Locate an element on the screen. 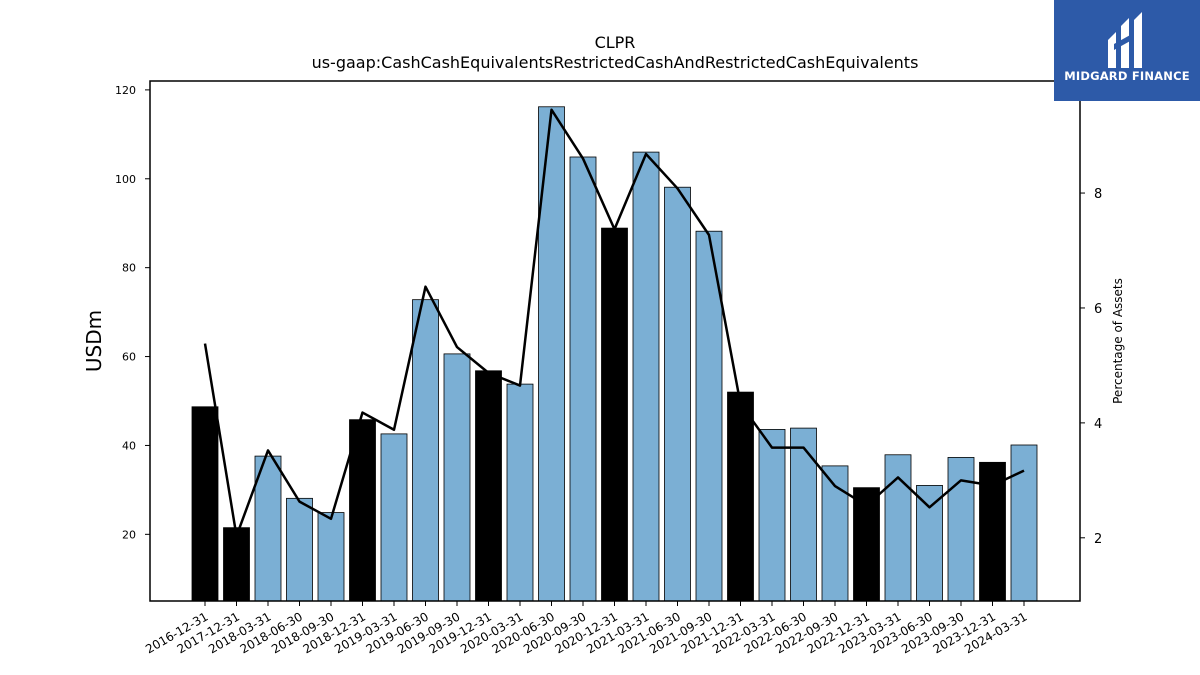 The image size is (1200, 675). y-tick-label-left-60: 60 is located at coordinates (129, 357).